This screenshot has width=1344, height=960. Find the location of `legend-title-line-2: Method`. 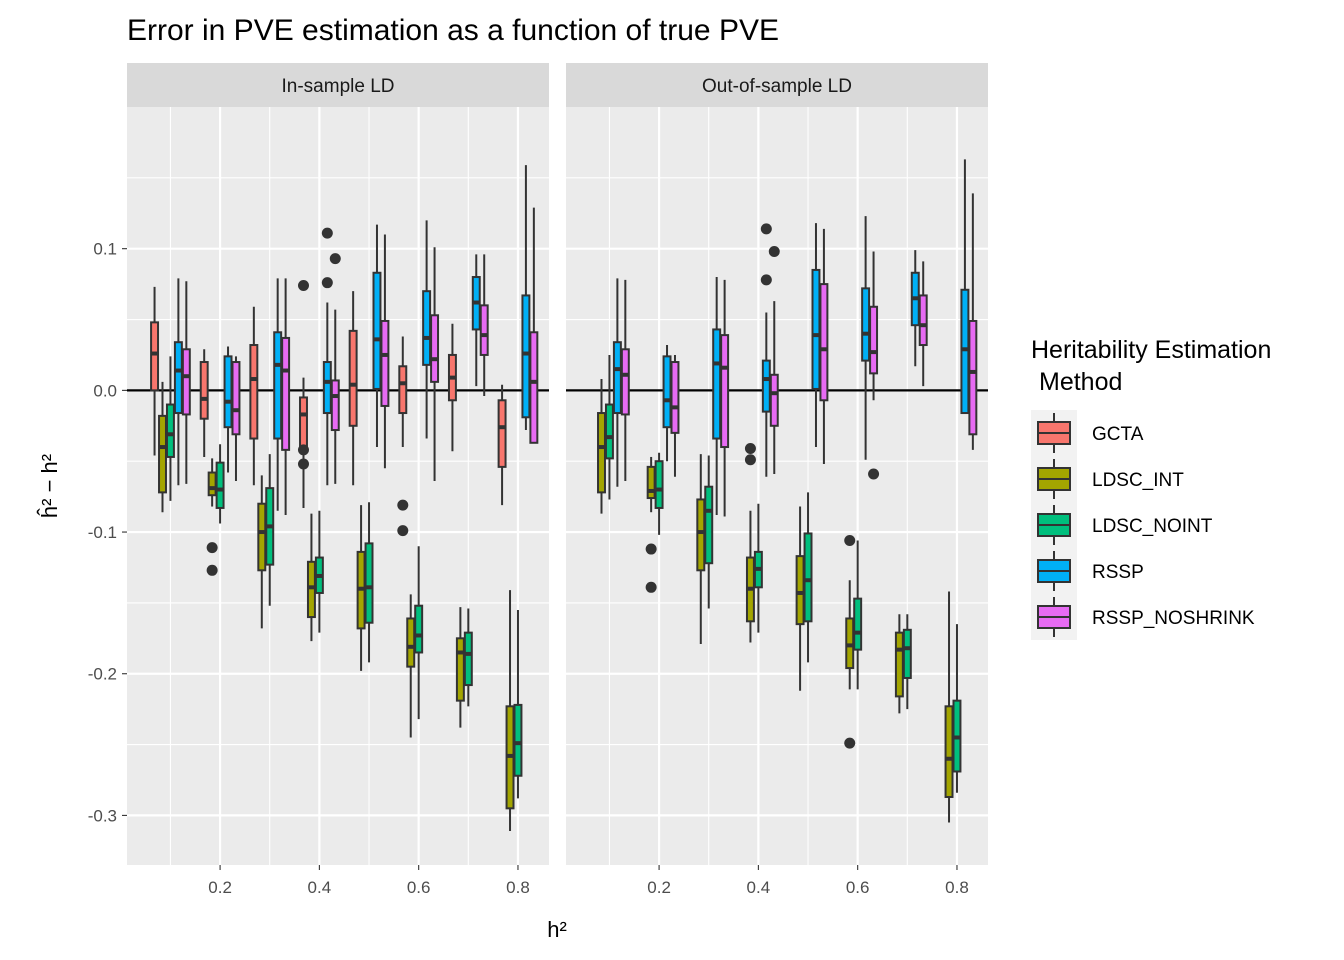

legend-title-line-2: Method is located at coordinates (1080, 382).